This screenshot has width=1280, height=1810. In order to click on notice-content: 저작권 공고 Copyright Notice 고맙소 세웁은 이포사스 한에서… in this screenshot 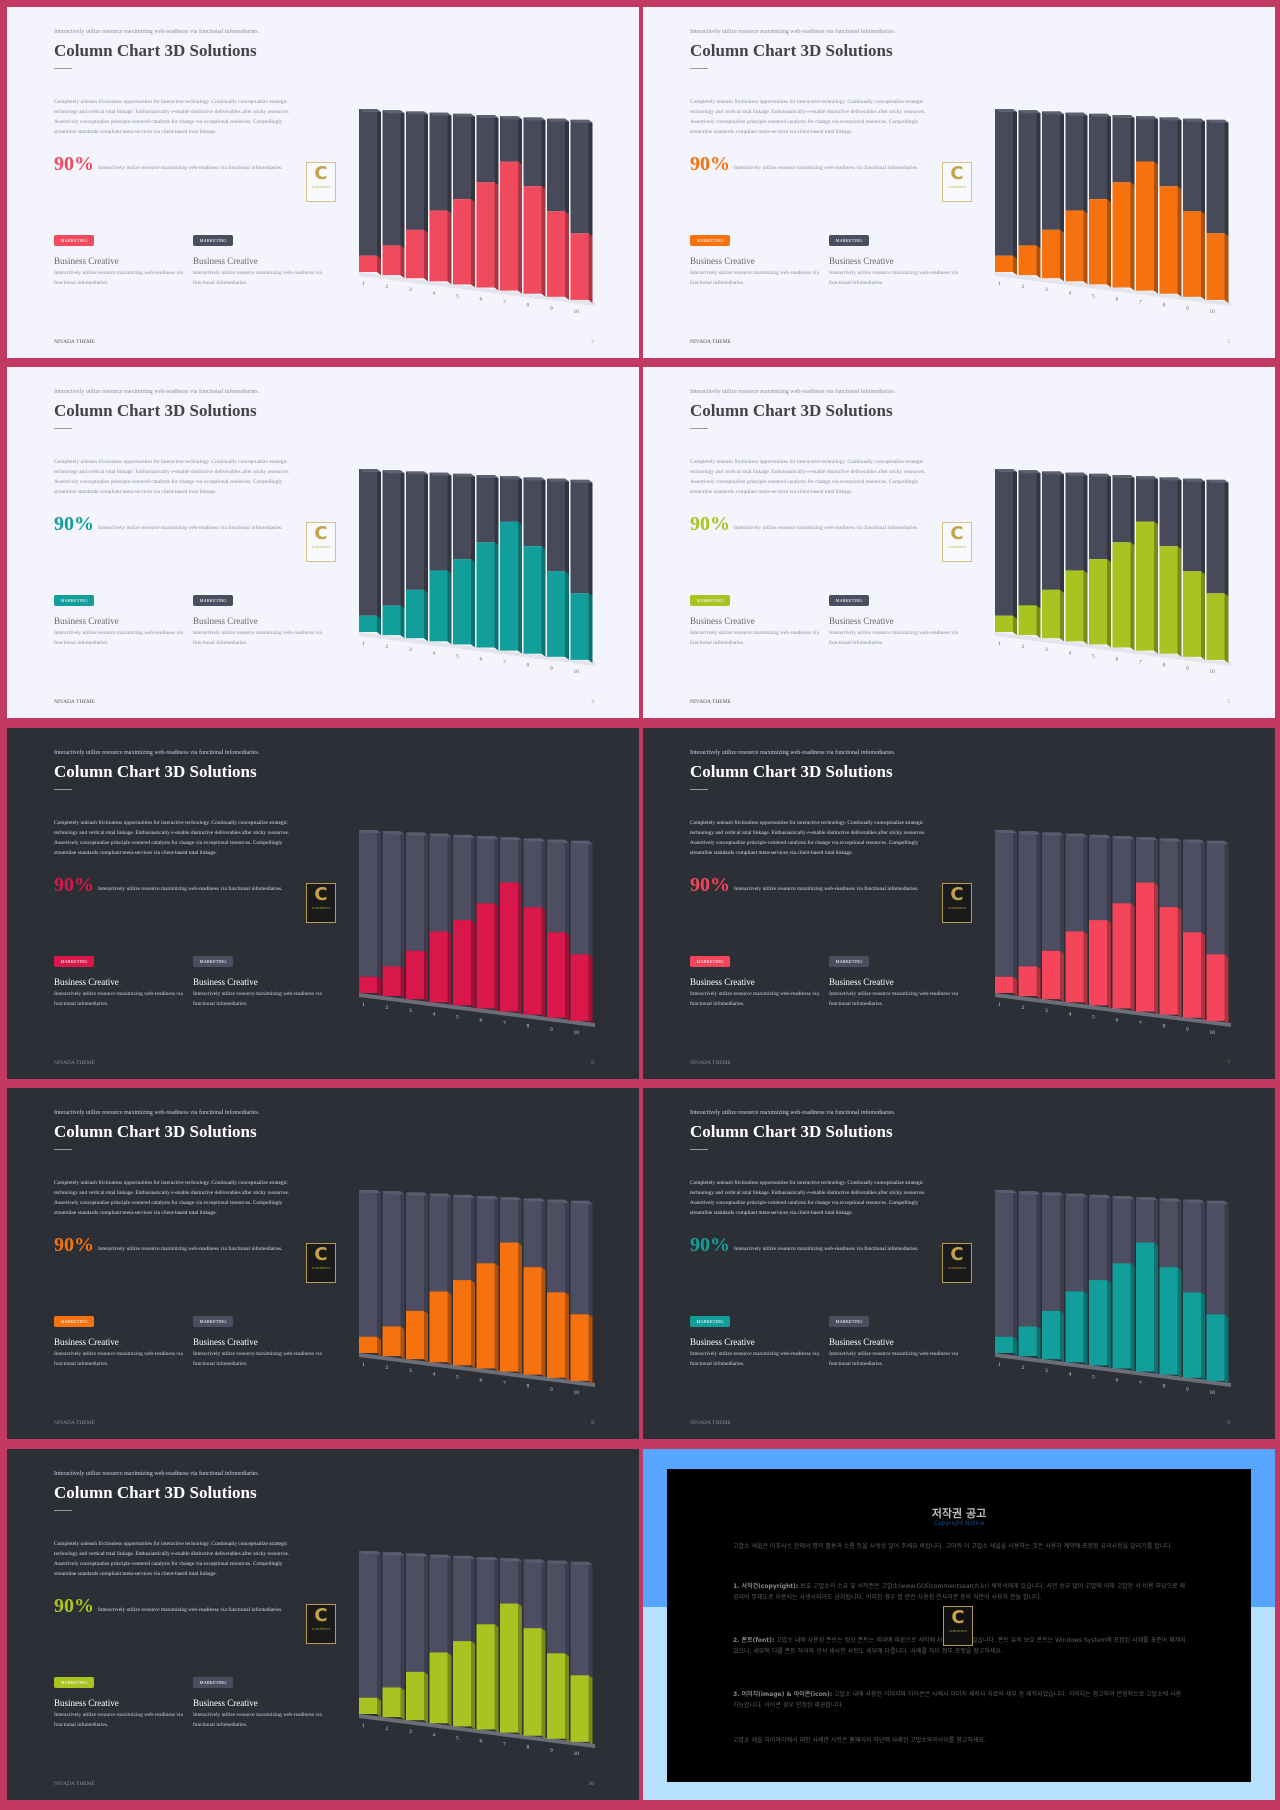, I will do `click(959, 1625)`.